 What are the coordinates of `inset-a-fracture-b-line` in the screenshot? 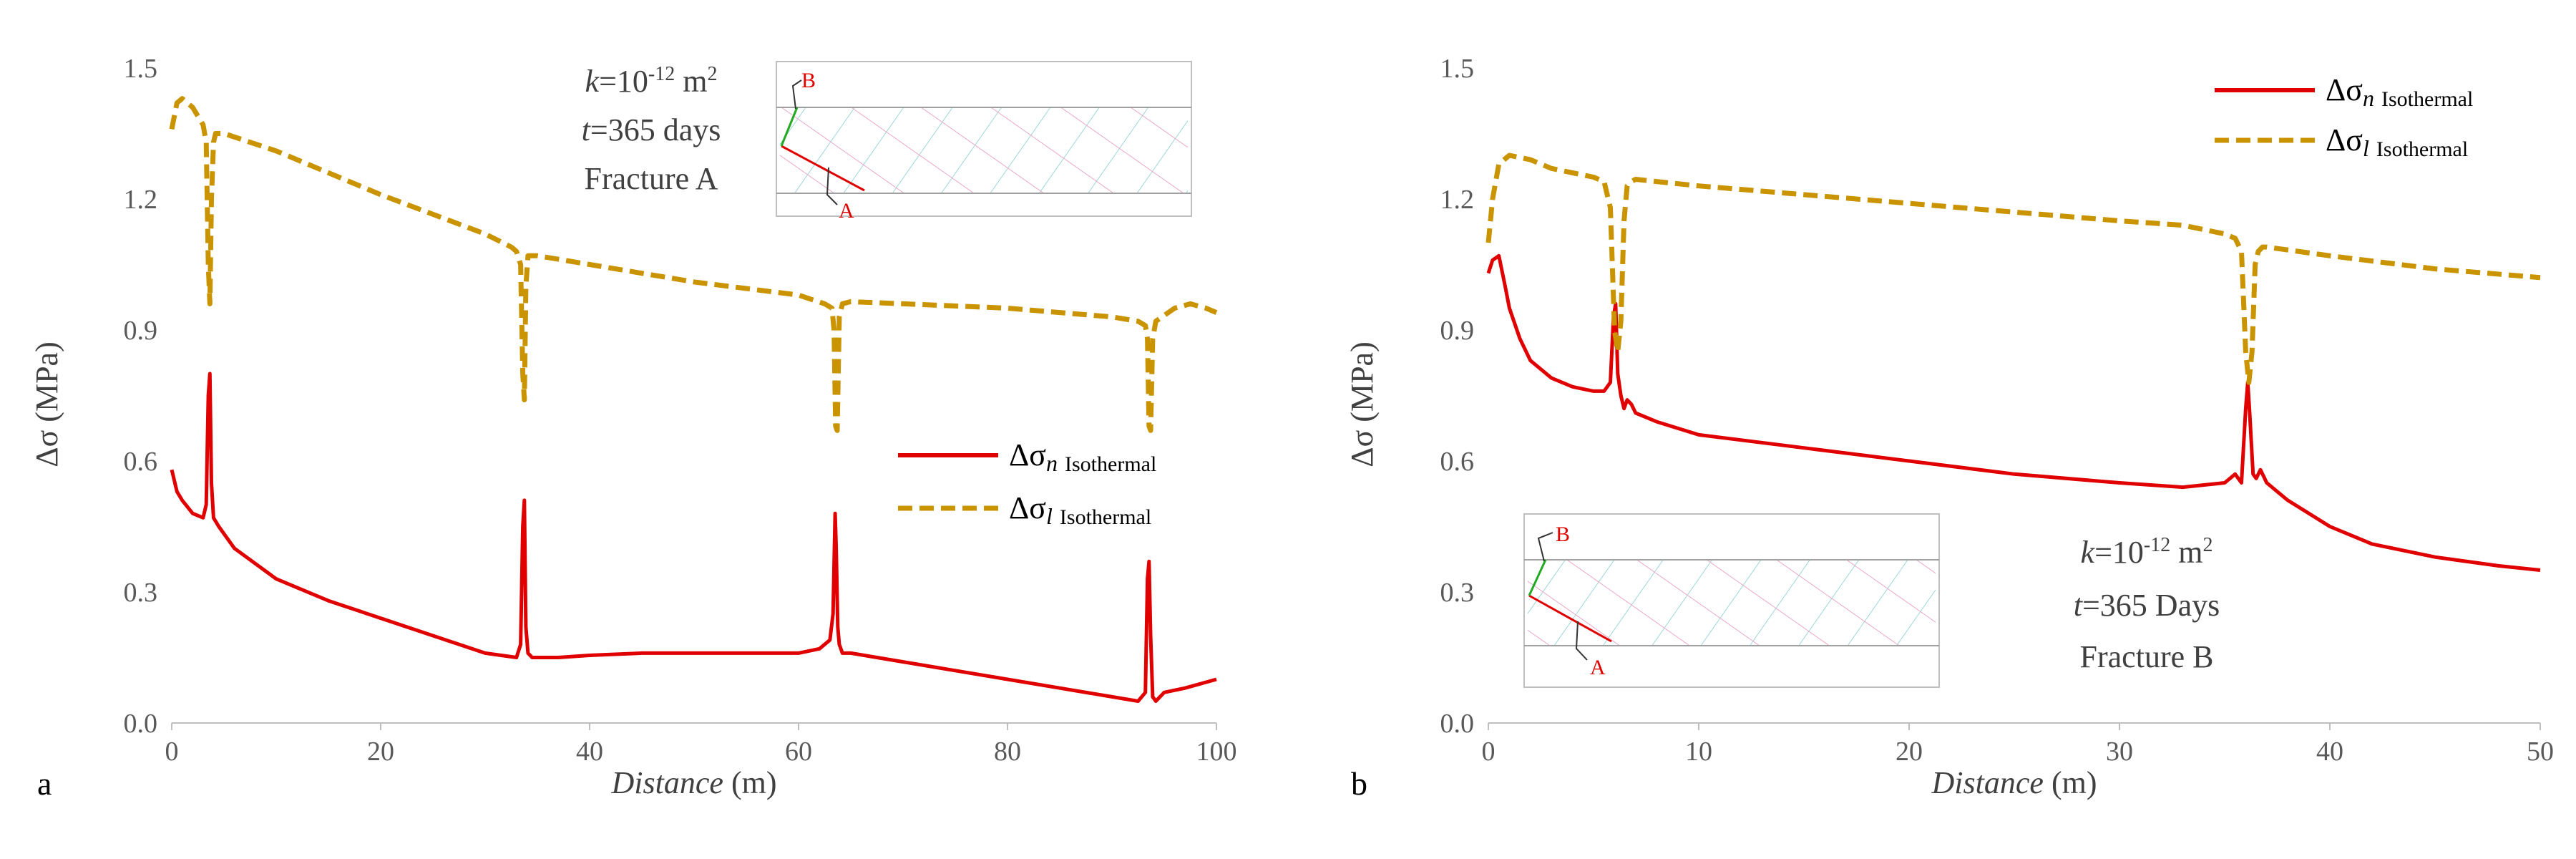 It's located at (789, 127).